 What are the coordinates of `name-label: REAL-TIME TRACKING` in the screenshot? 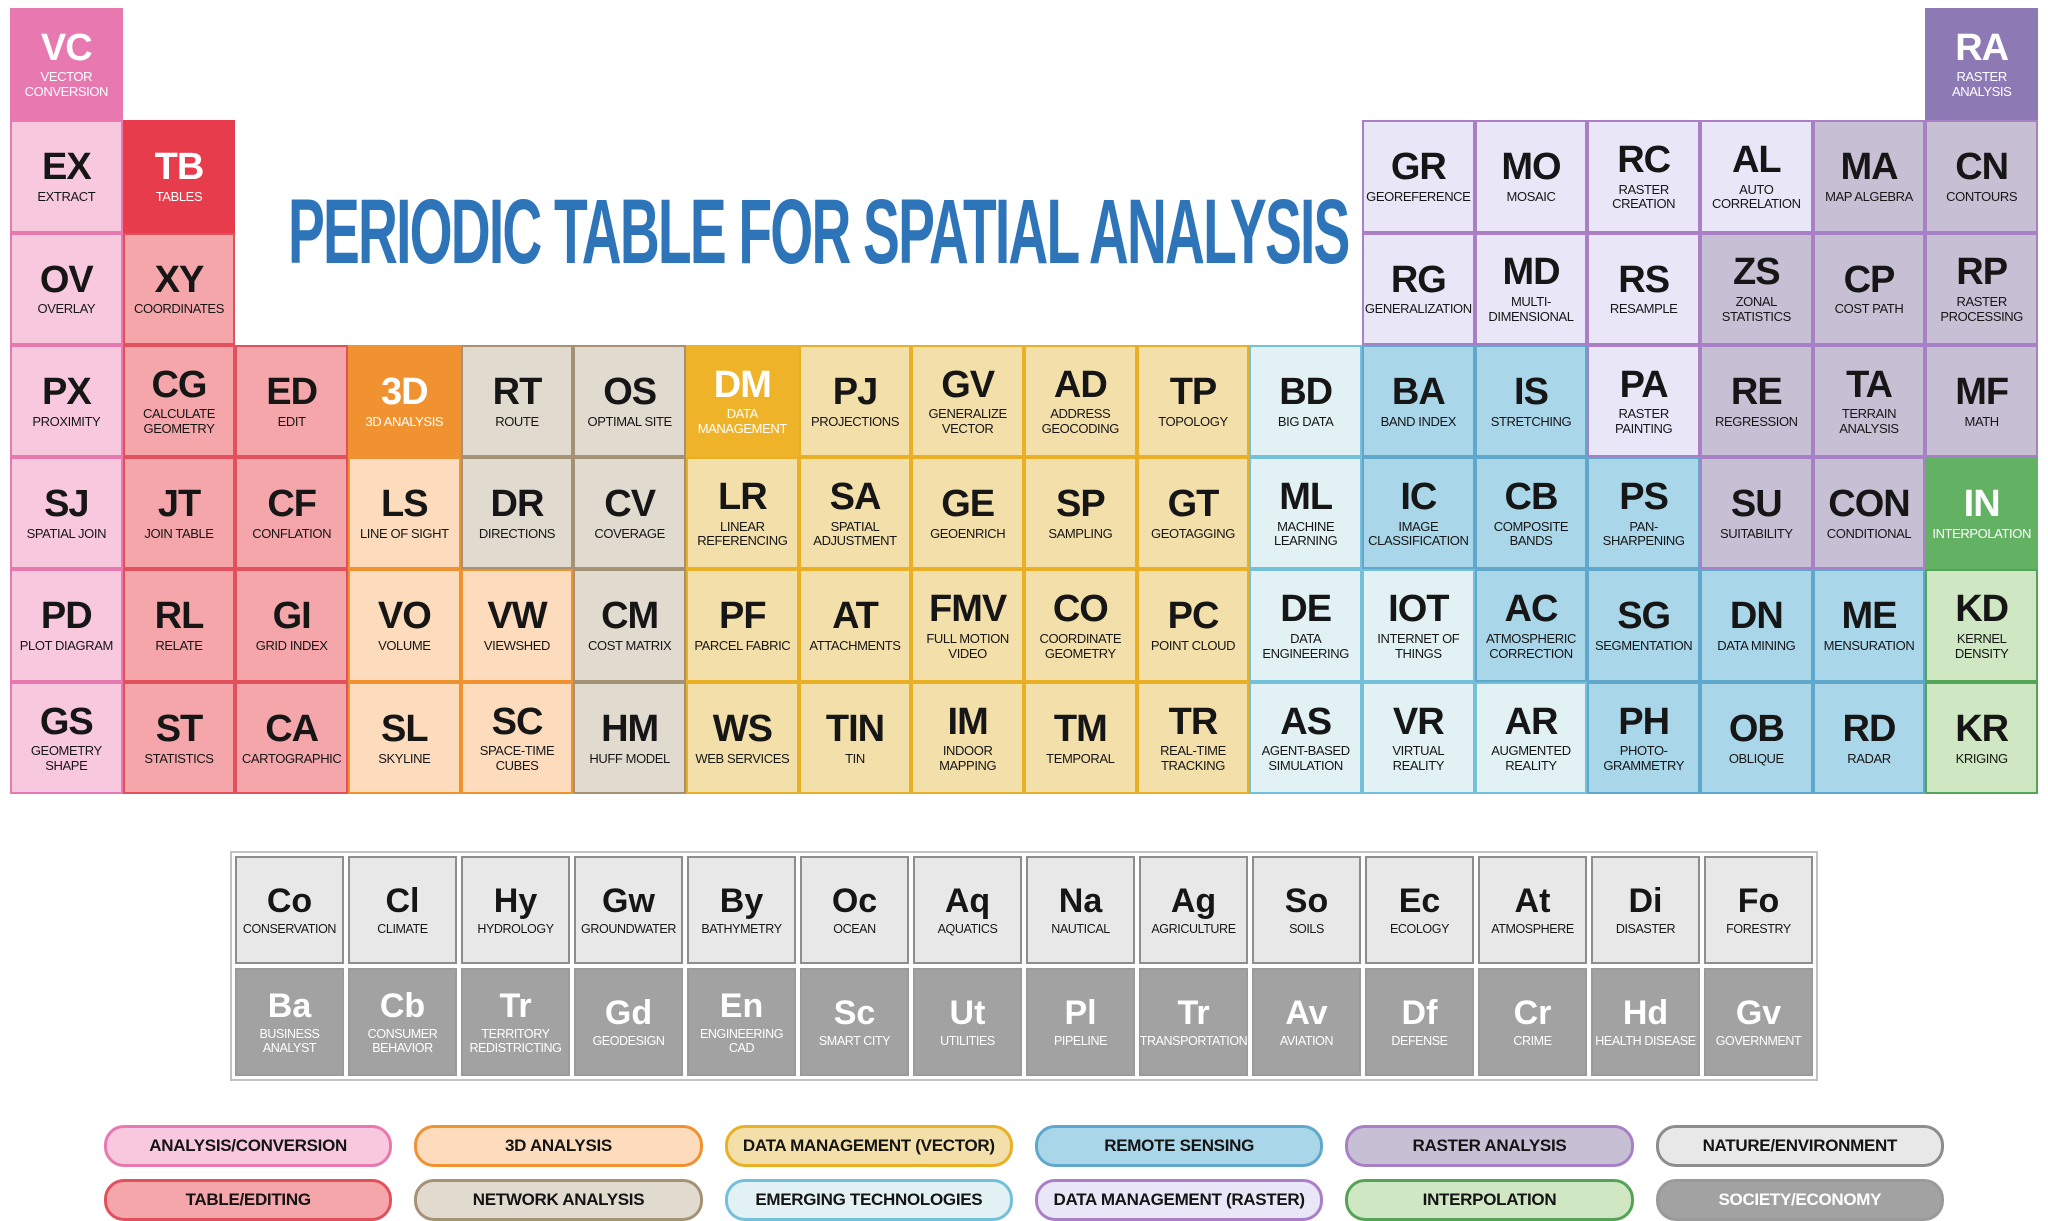 It's located at (1193, 758).